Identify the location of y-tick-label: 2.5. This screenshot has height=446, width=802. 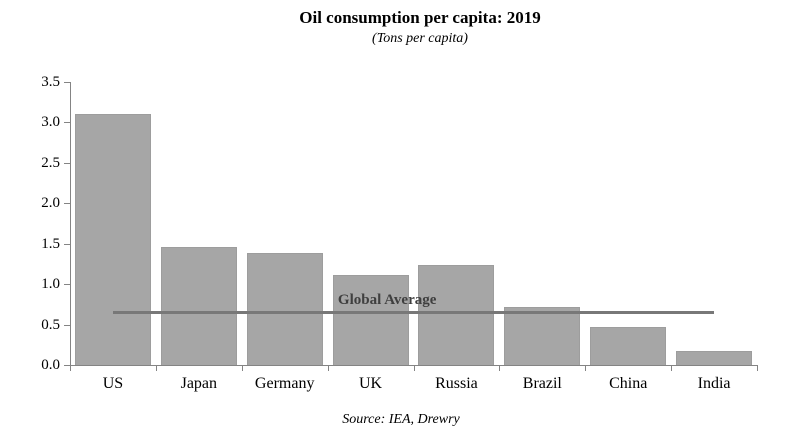
(50, 162).